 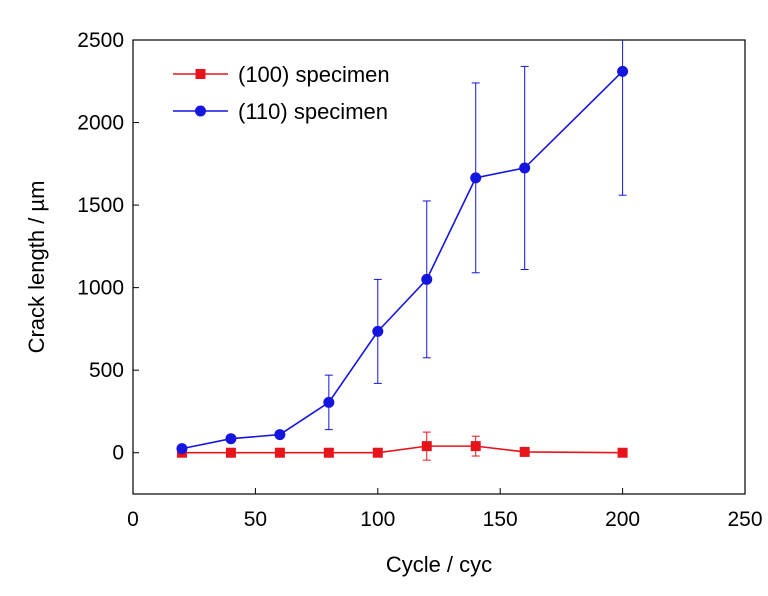 I want to click on x-axis: 0 50 100 150 200 250, so click(x=445, y=509).